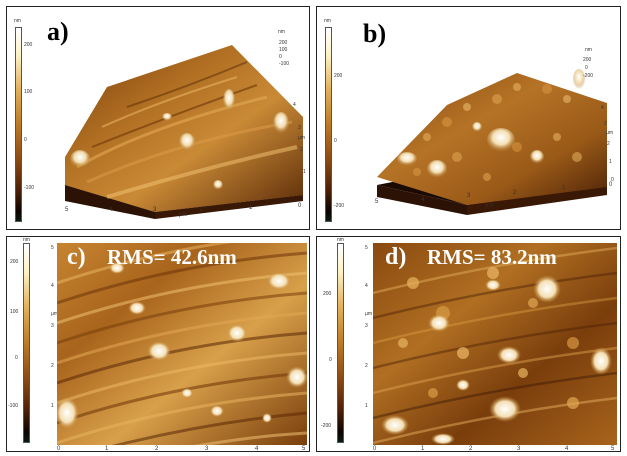 This screenshot has height=456, width=627. What do you see at coordinates (207, 449) in the screenshot?
I see `x-tick-c: 3` at bounding box center [207, 449].